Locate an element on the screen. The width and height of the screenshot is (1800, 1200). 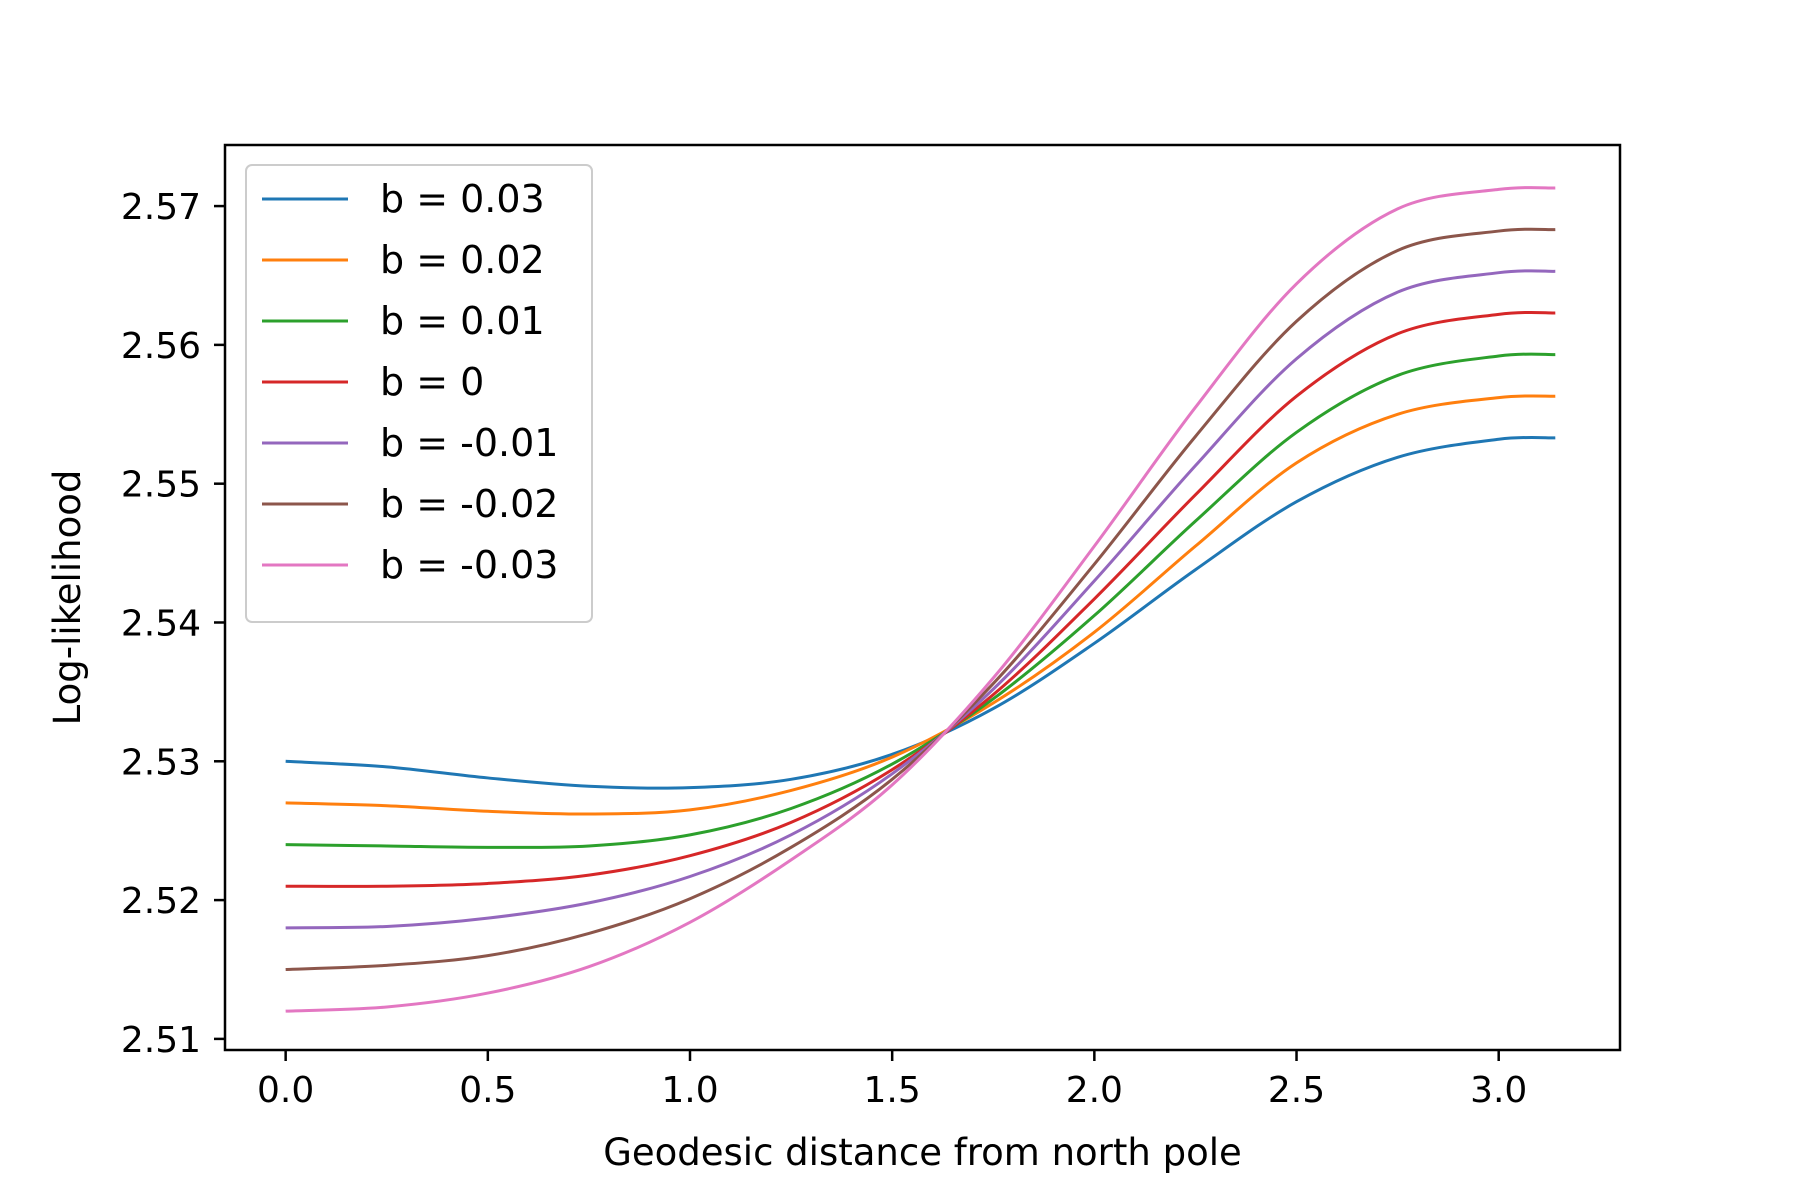
y-tick-label: 2.54 is located at coordinates (161, 623).